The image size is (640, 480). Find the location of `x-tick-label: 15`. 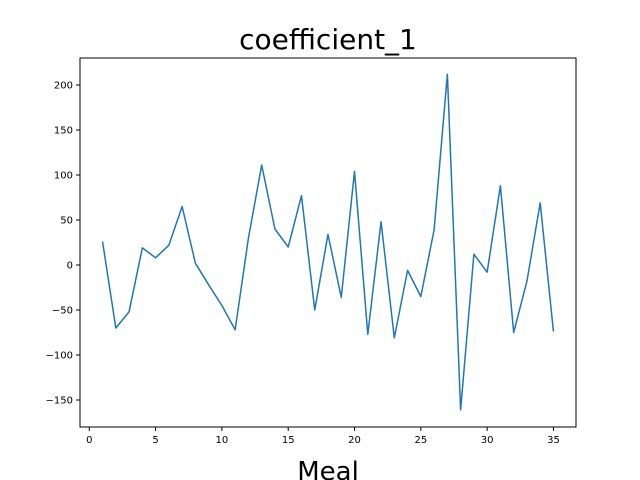

x-tick-label: 15 is located at coordinates (288, 440).